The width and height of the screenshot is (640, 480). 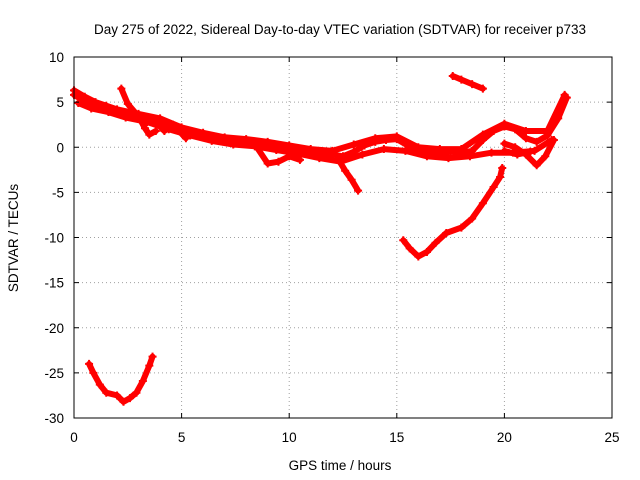 What do you see at coordinates (121, 379) in the screenshot?
I see `series-early-trough` at bounding box center [121, 379].